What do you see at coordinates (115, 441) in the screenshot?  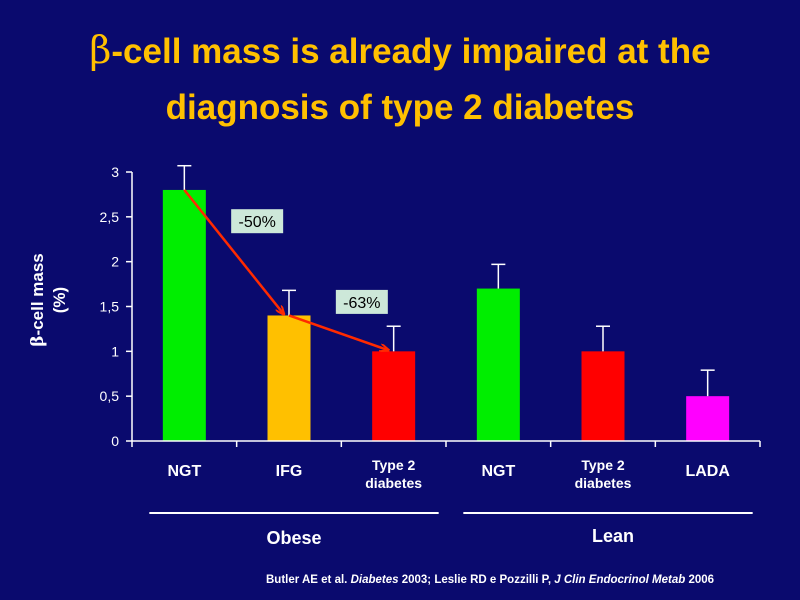 I see `y-tick-label-0: 0` at bounding box center [115, 441].